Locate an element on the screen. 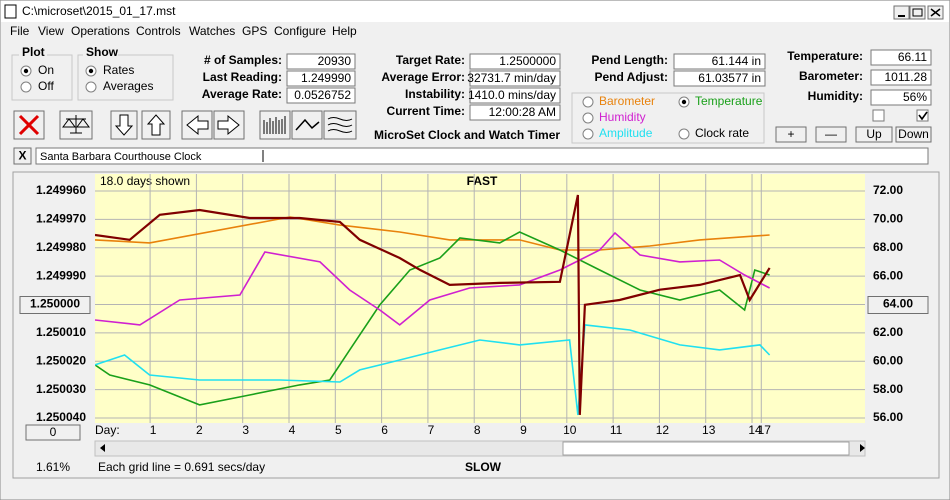 This screenshot has width=950, height=500. field-label: Pend Adjust: is located at coordinates (631, 77).